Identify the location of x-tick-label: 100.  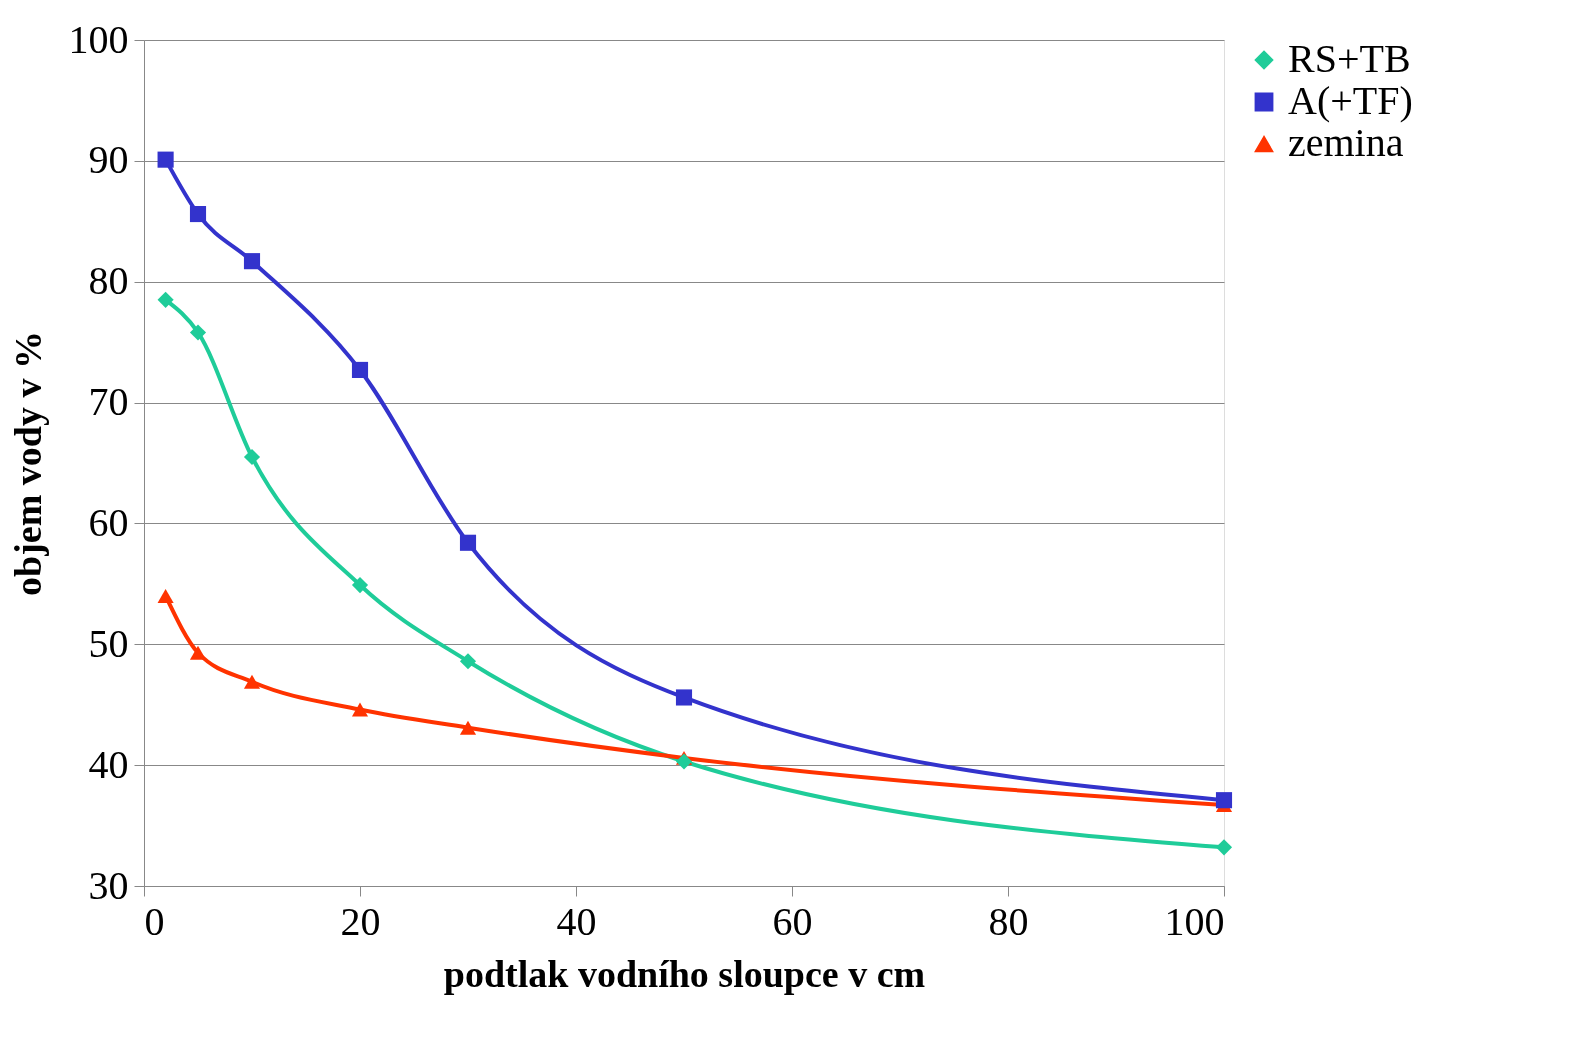
(1194, 921).